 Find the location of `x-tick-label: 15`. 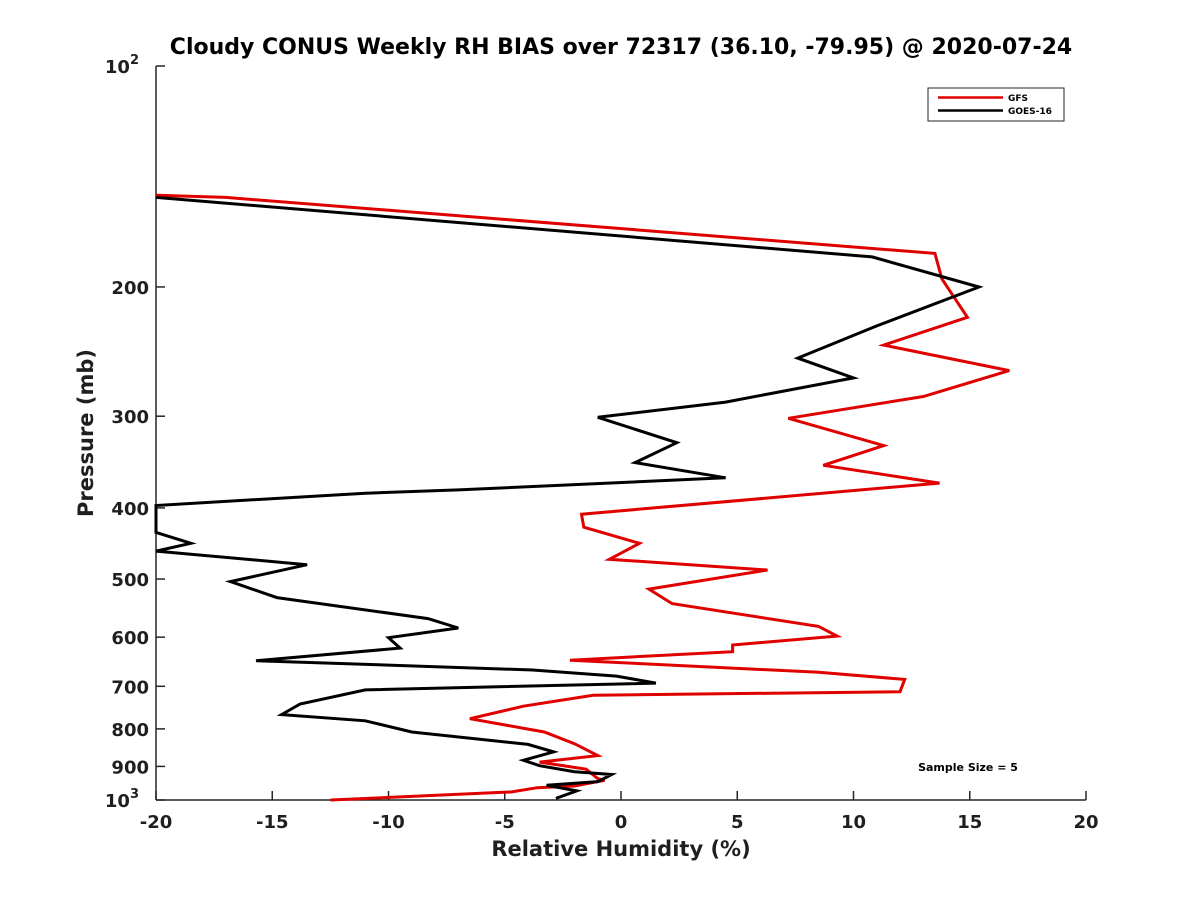

x-tick-label: 15 is located at coordinates (969, 822).